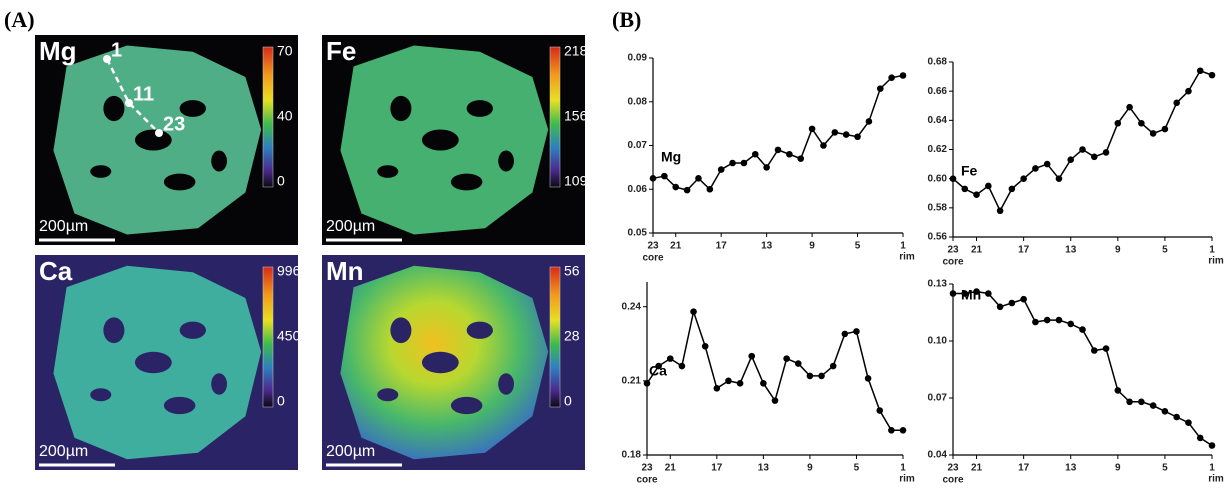 Image resolution: width=1224 pixels, height=488 pixels. What do you see at coordinates (671, 157) in the screenshot?
I see `series-annotation: Mg` at bounding box center [671, 157].